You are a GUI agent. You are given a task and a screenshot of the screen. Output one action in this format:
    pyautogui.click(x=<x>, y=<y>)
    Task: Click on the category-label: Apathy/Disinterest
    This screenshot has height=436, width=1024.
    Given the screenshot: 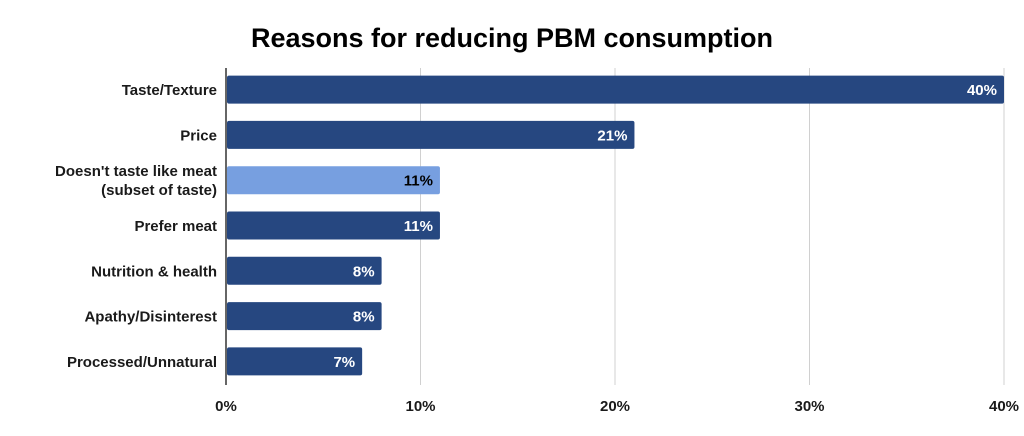 What is the action you would take?
    pyautogui.click(x=150, y=317)
    